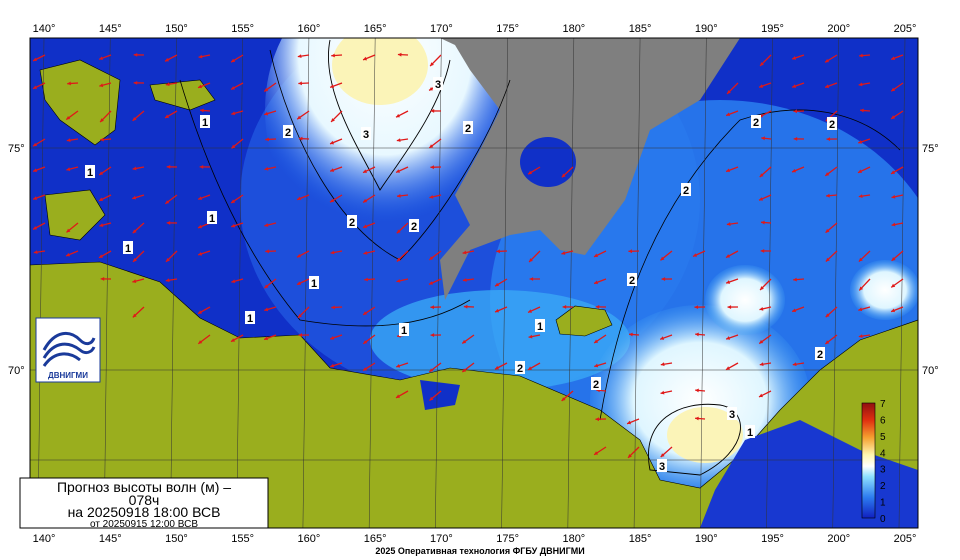 This screenshot has width=960, height=560. I want to click on longitude-label: 170°, so click(441, 29).